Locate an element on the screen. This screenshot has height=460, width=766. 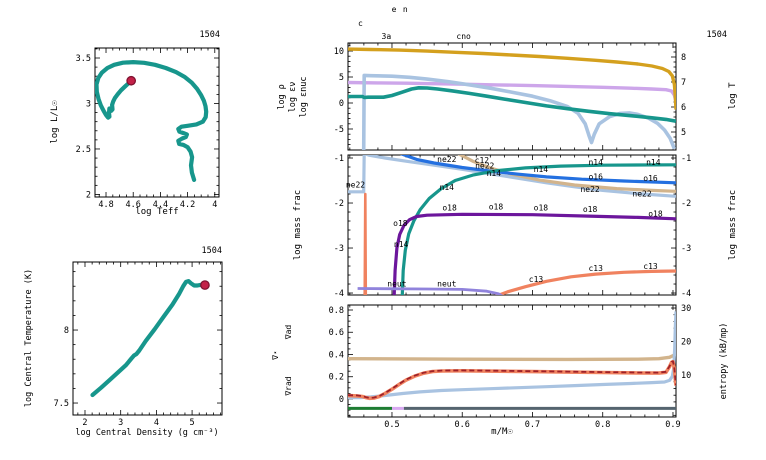
hr-diagram-xtick-4.4: 4.4 is located at coordinates (160, 205).